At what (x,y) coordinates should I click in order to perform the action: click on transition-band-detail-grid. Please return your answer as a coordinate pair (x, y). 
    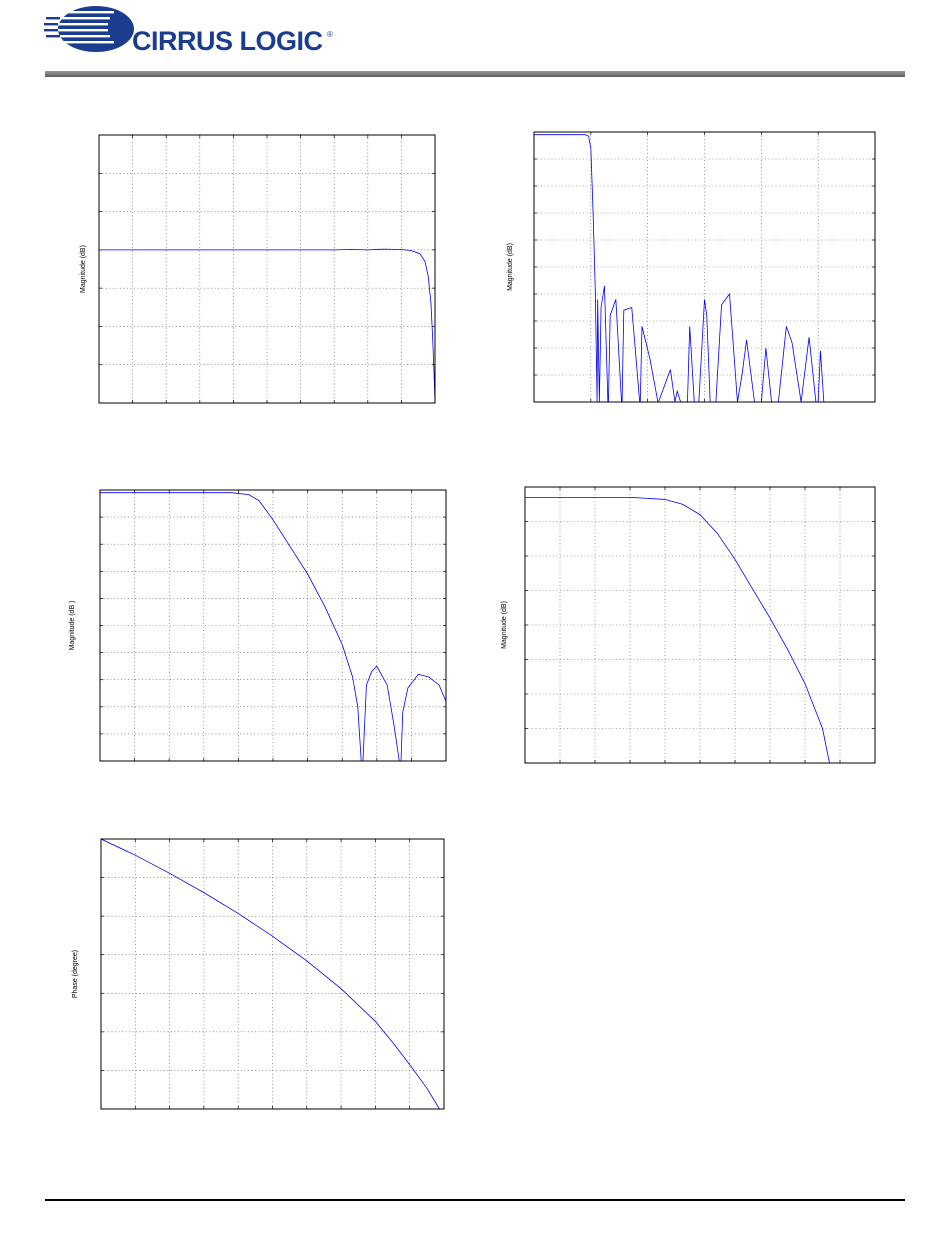
    Looking at the image, I should click on (700, 625).